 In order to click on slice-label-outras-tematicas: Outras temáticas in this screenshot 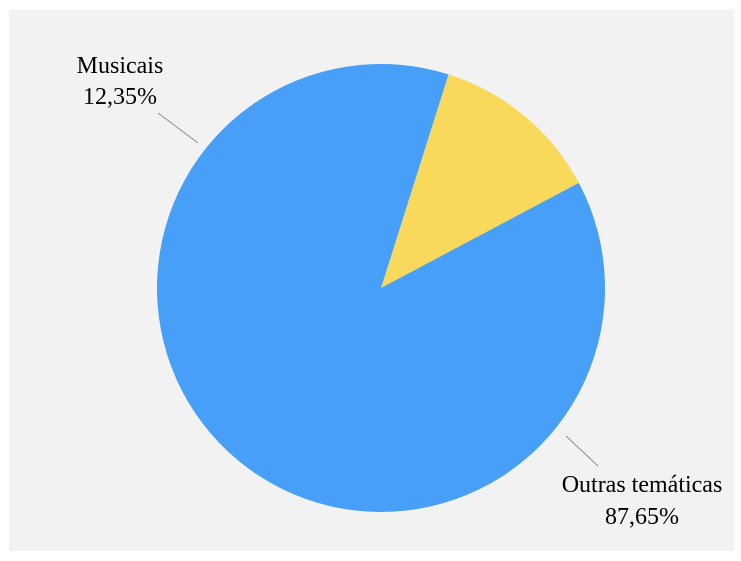, I will do `click(642, 485)`.